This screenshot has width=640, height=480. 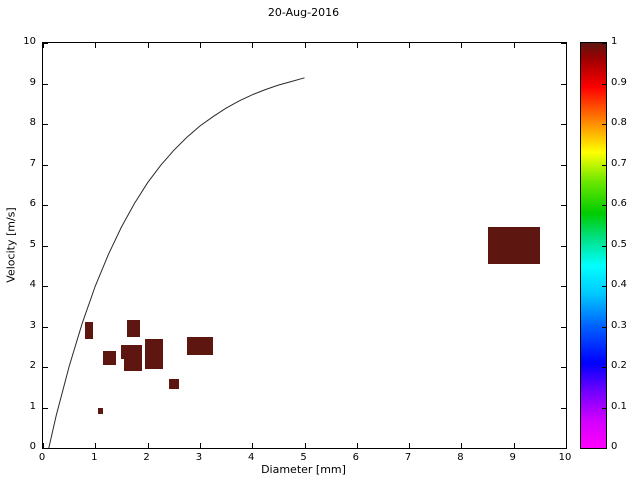 I want to click on x-axis-tick-label: 0, so click(x=42, y=457).